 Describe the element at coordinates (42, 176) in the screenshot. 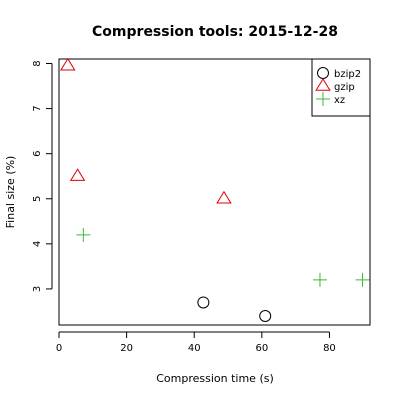

I see `y-axis: 3 4 5 6 7 8` at that location.